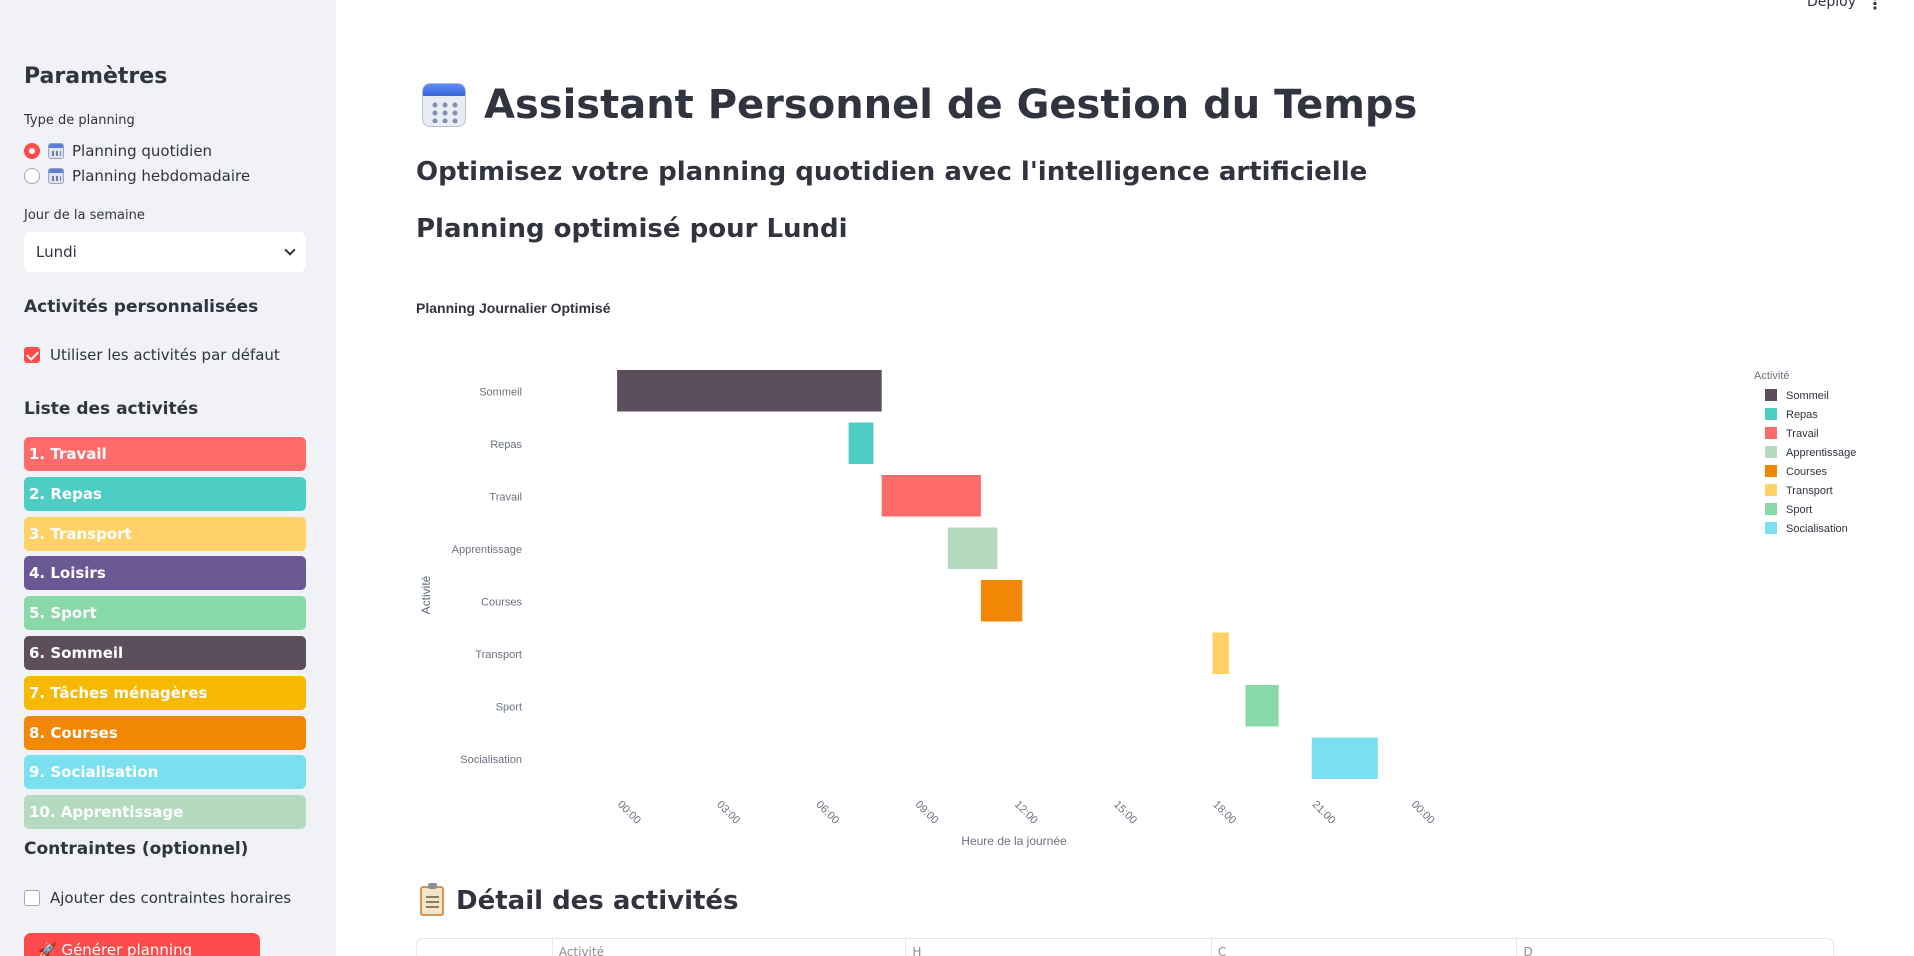 This screenshot has width=1914, height=956. I want to click on radio-button-selected, so click(32, 151).